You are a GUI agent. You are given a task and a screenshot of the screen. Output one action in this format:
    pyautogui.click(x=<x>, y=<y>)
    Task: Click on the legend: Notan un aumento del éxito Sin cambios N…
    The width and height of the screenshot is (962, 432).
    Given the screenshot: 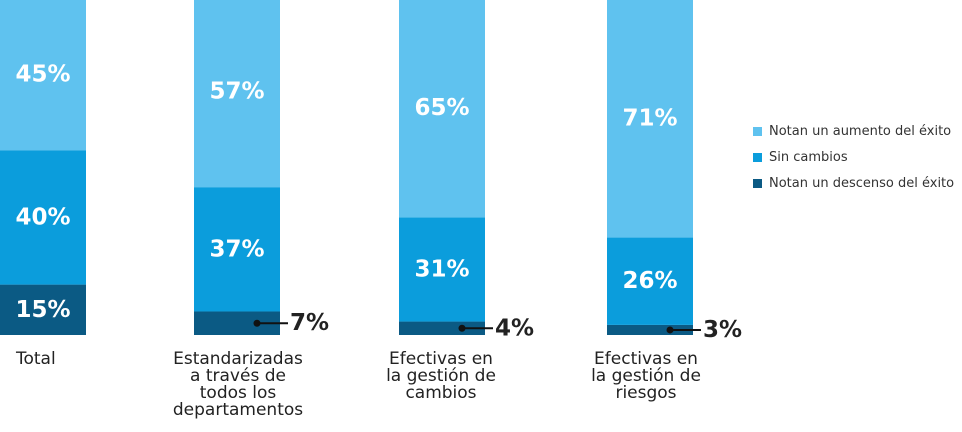 What is the action you would take?
    pyautogui.click(x=854, y=163)
    